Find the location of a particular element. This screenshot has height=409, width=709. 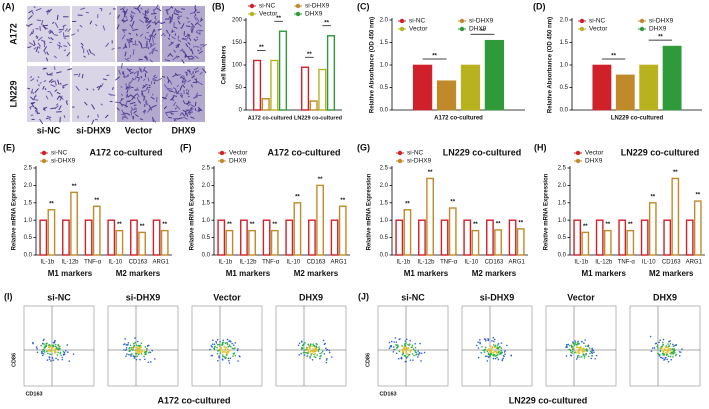

legend-swatch is located at coordinates (298, 6).